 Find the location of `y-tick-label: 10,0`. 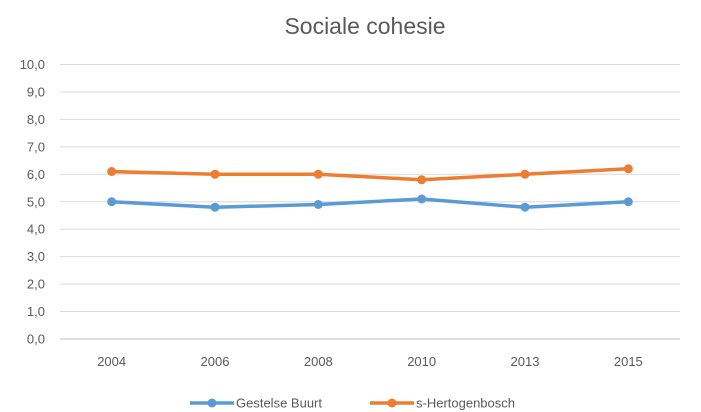

y-tick-label: 10,0 is located at coordinates (32, 64).